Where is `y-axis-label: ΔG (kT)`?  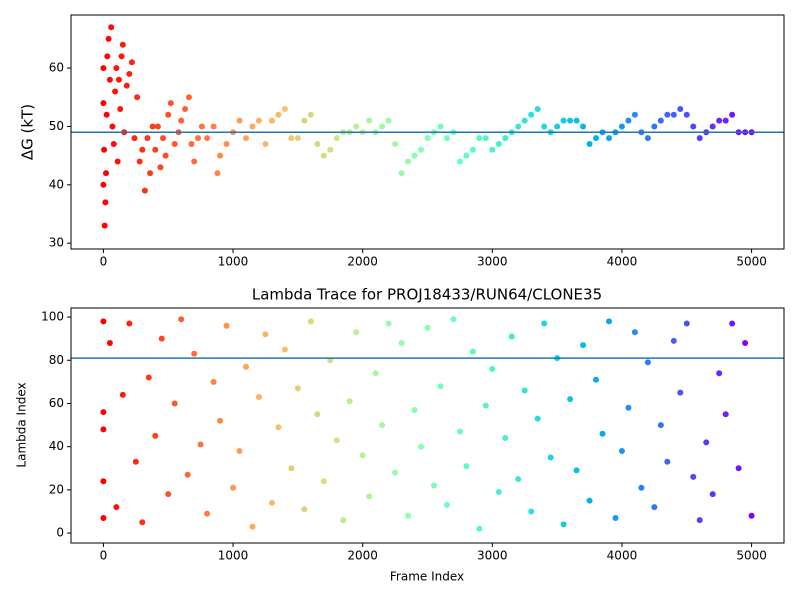
y-axis-label: ΔG (kT) is located at coordinates (28, 132).